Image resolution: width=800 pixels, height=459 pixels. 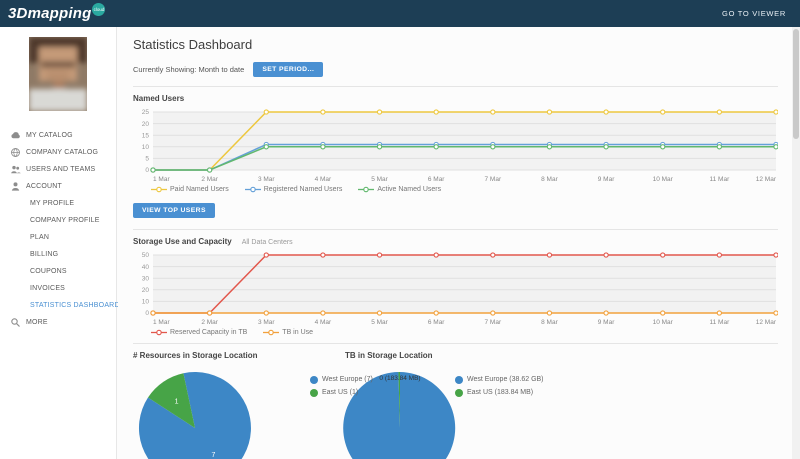 I want to click on avatar-image, so click(x=58, y=74).